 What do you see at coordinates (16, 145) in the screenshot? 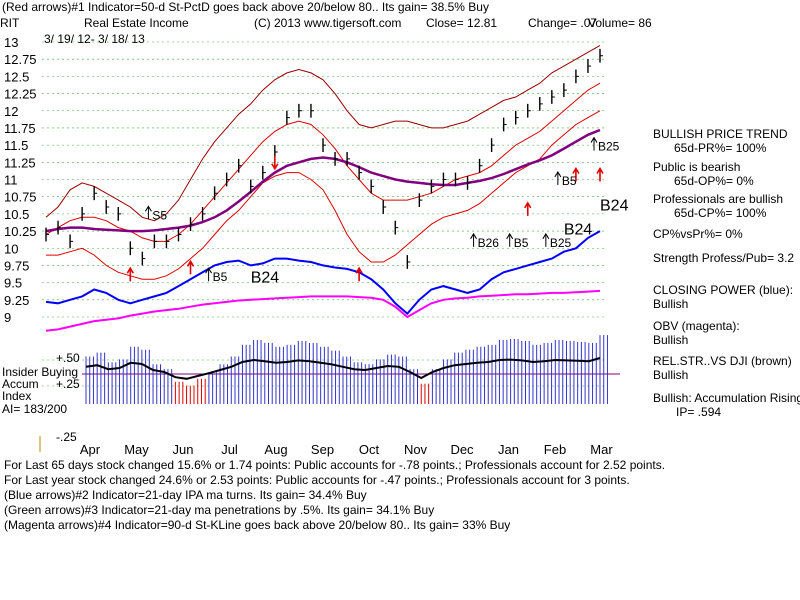
I see `y-tick-label: 11.5` at bounding box center [16, 145].